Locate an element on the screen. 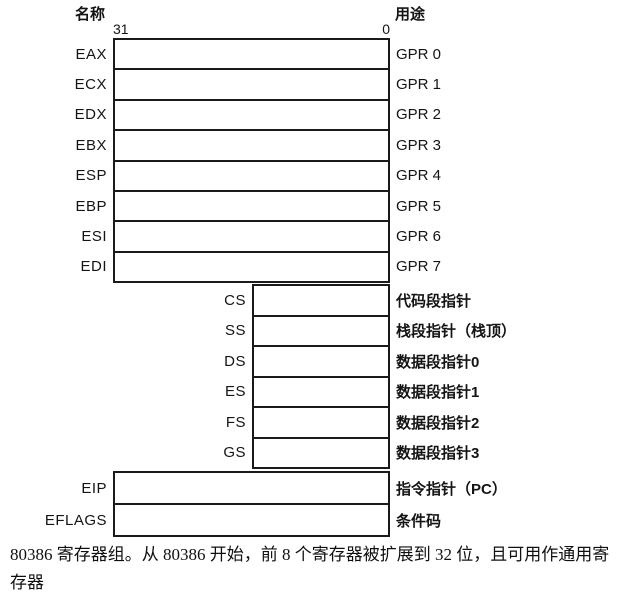  register-name-label: EDX is located at coordinates (90, 115).